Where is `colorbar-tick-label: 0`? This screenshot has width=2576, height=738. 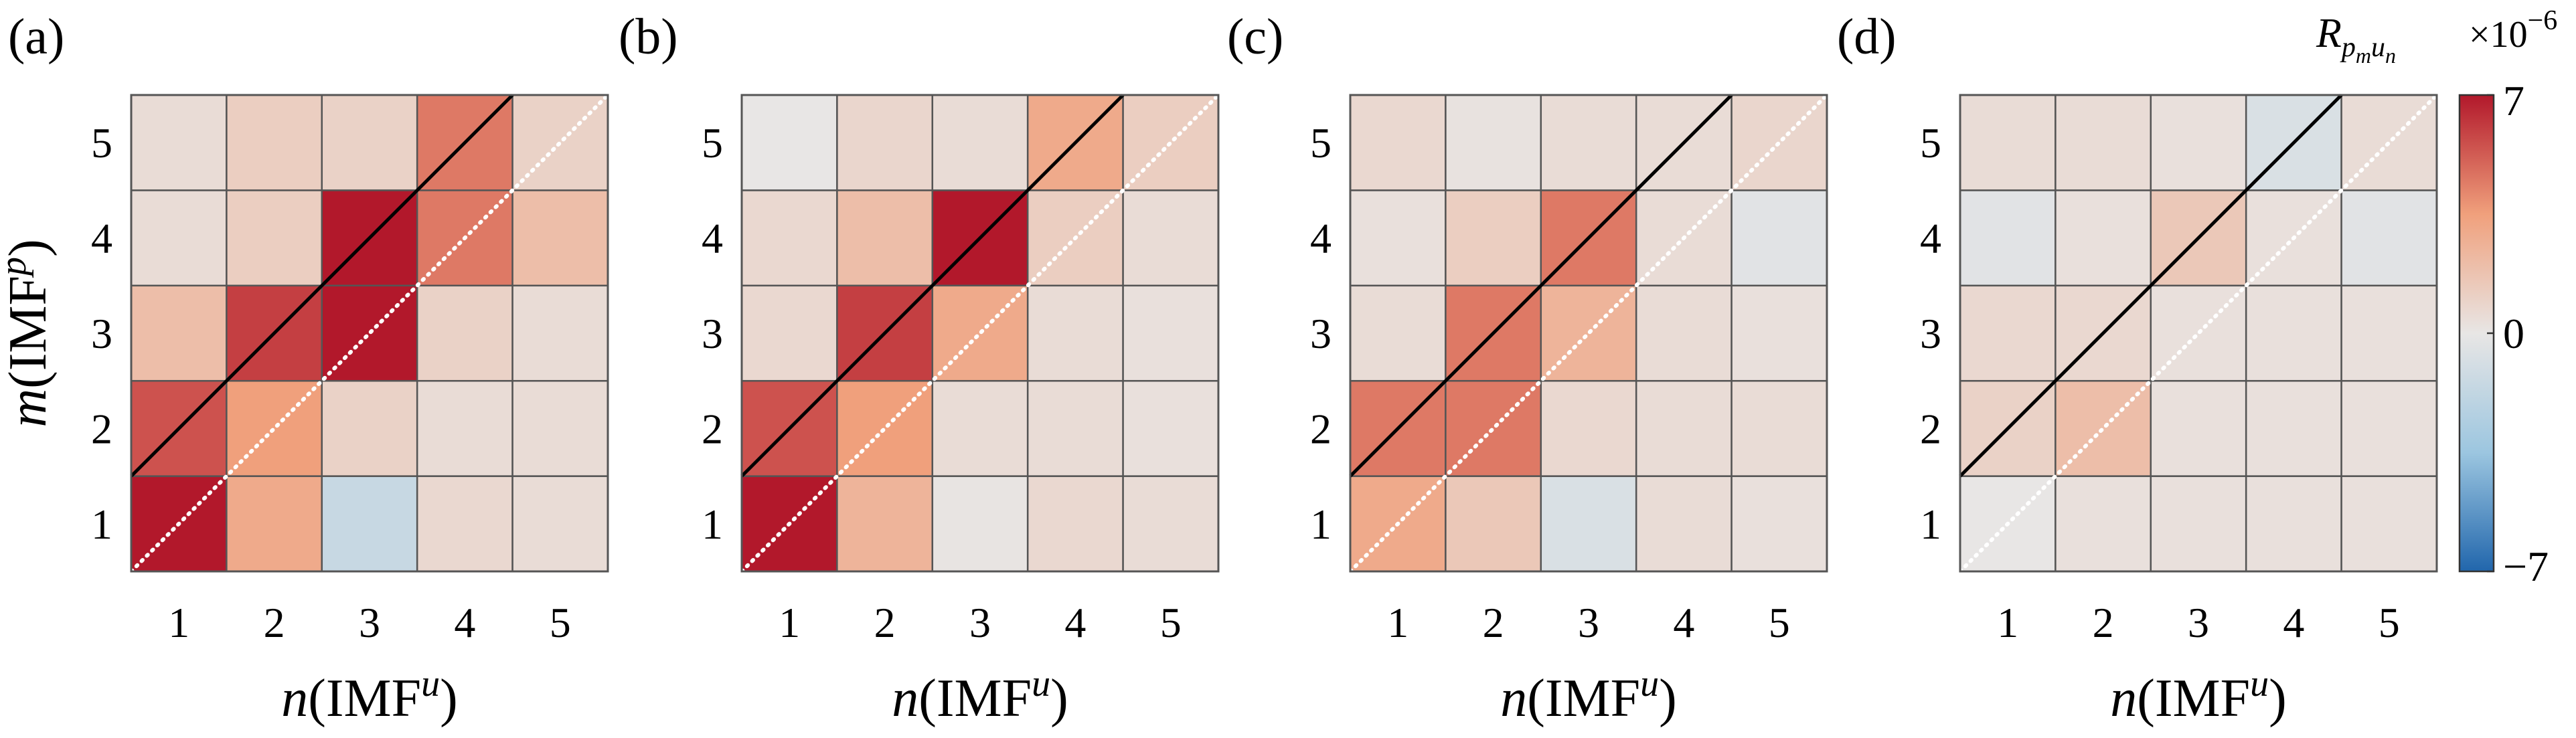
colorbar-tick-label: 0 is located at coordinates (2514, 333).